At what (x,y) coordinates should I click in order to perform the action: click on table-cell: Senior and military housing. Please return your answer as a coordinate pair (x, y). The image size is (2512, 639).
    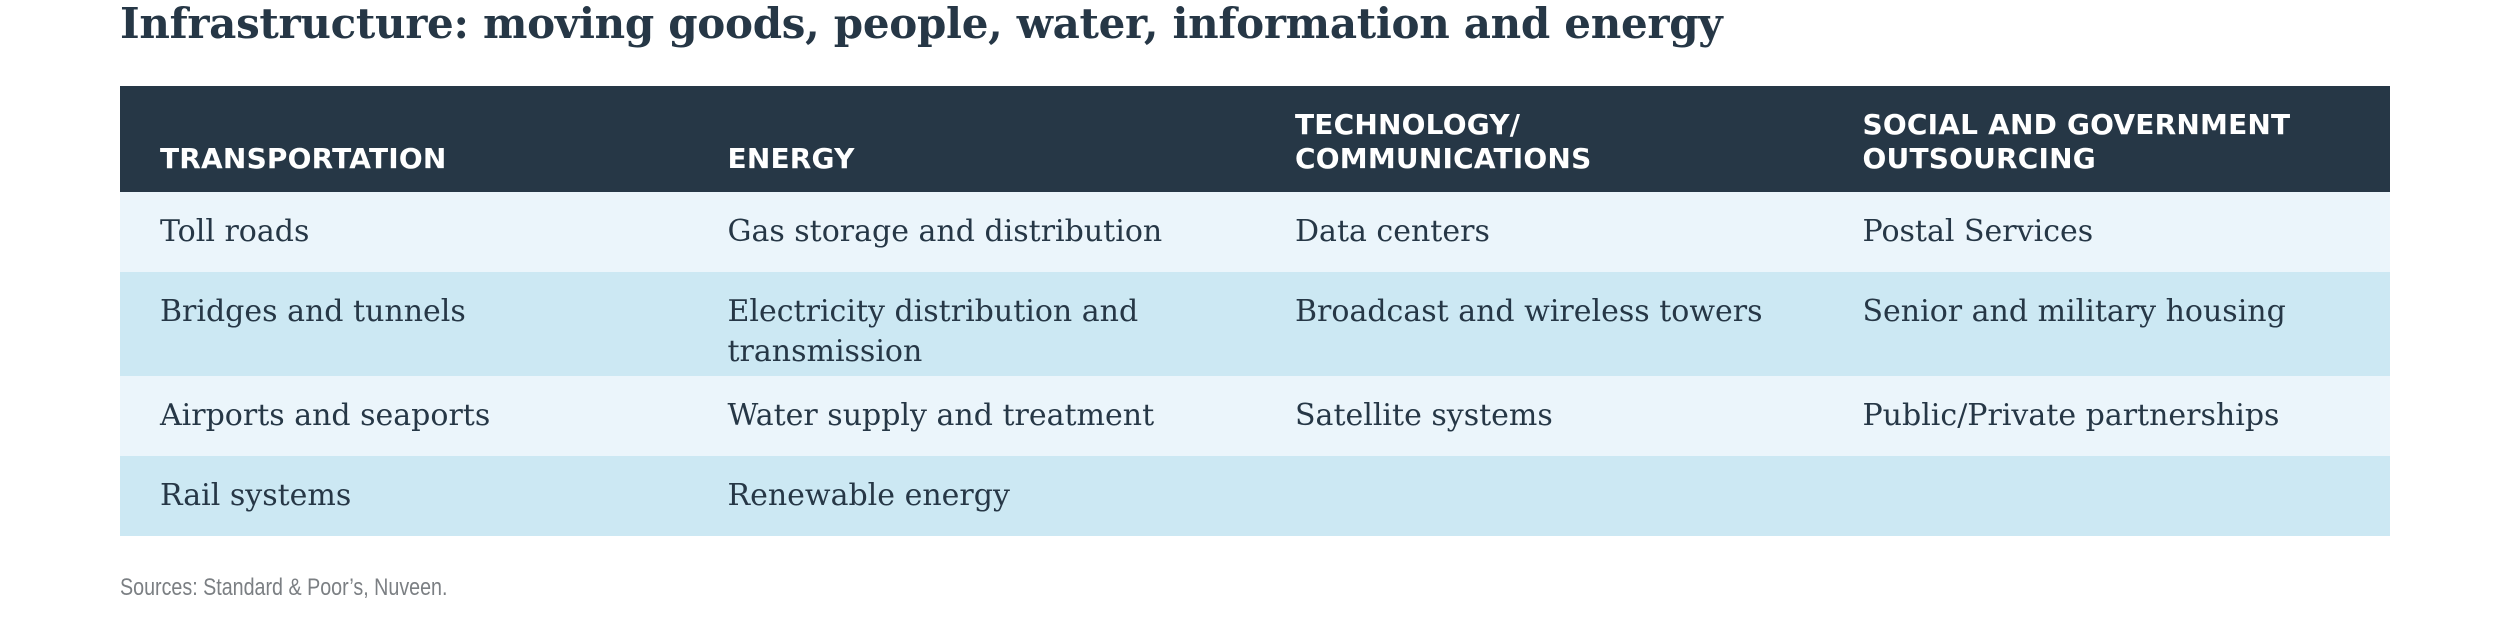
    Looking at the image, I should click on (2074, 311).